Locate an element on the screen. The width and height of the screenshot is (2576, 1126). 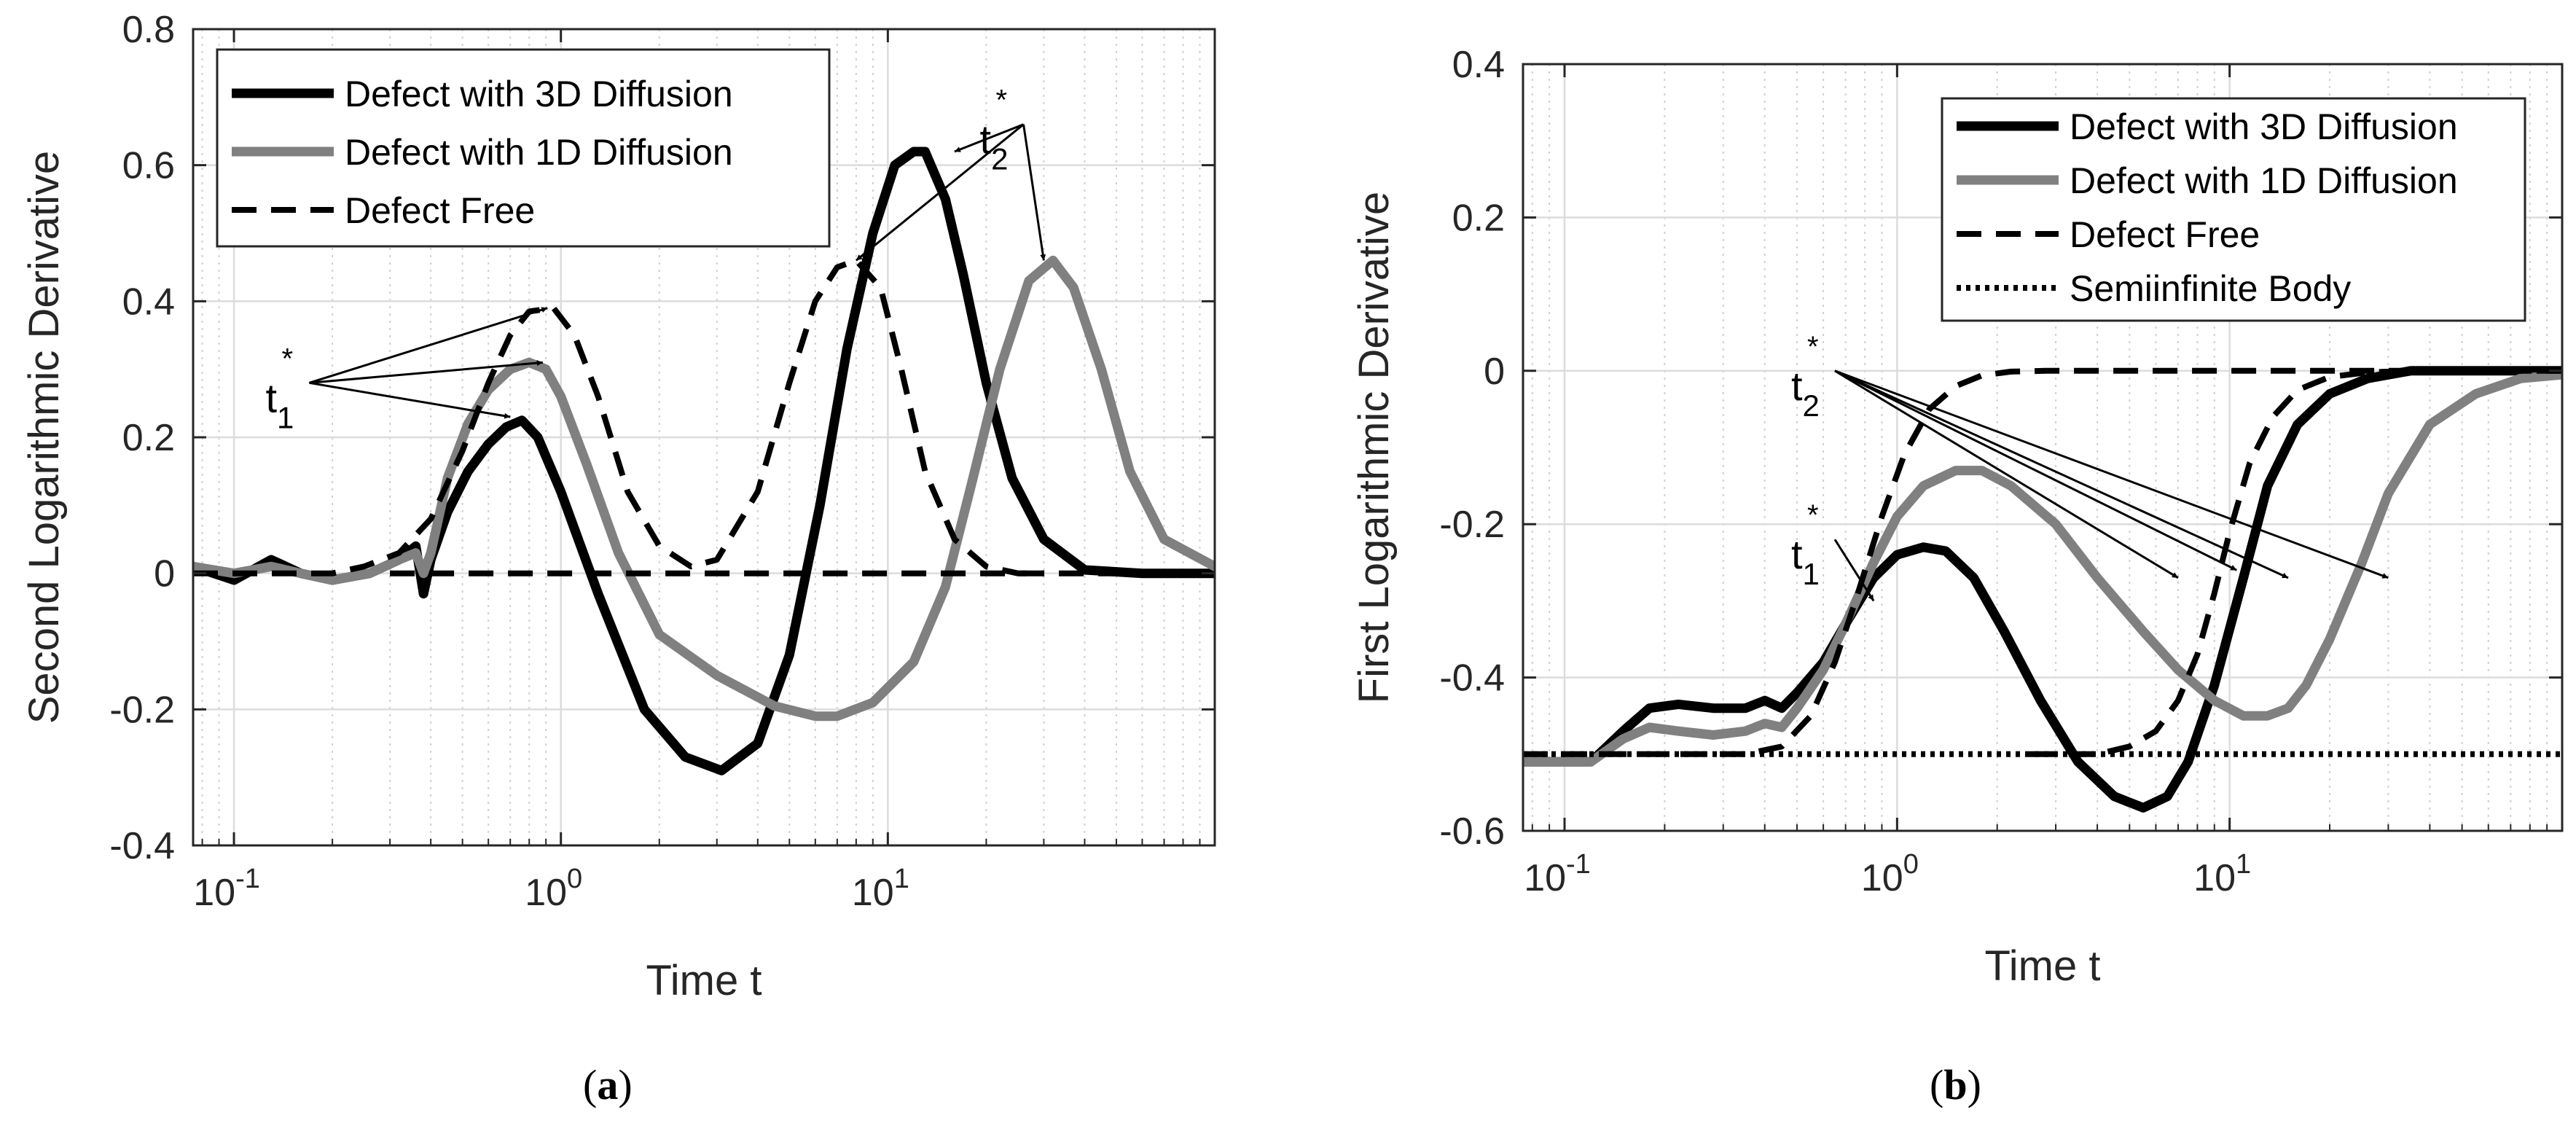
legend-box is located at coordinates (2233, 209).